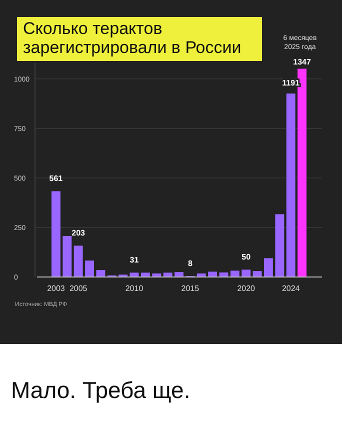 Image resolution: width=342 pixels, height=426 pixels. I want to click on x-tick-label: 2020, so click(246, 288).